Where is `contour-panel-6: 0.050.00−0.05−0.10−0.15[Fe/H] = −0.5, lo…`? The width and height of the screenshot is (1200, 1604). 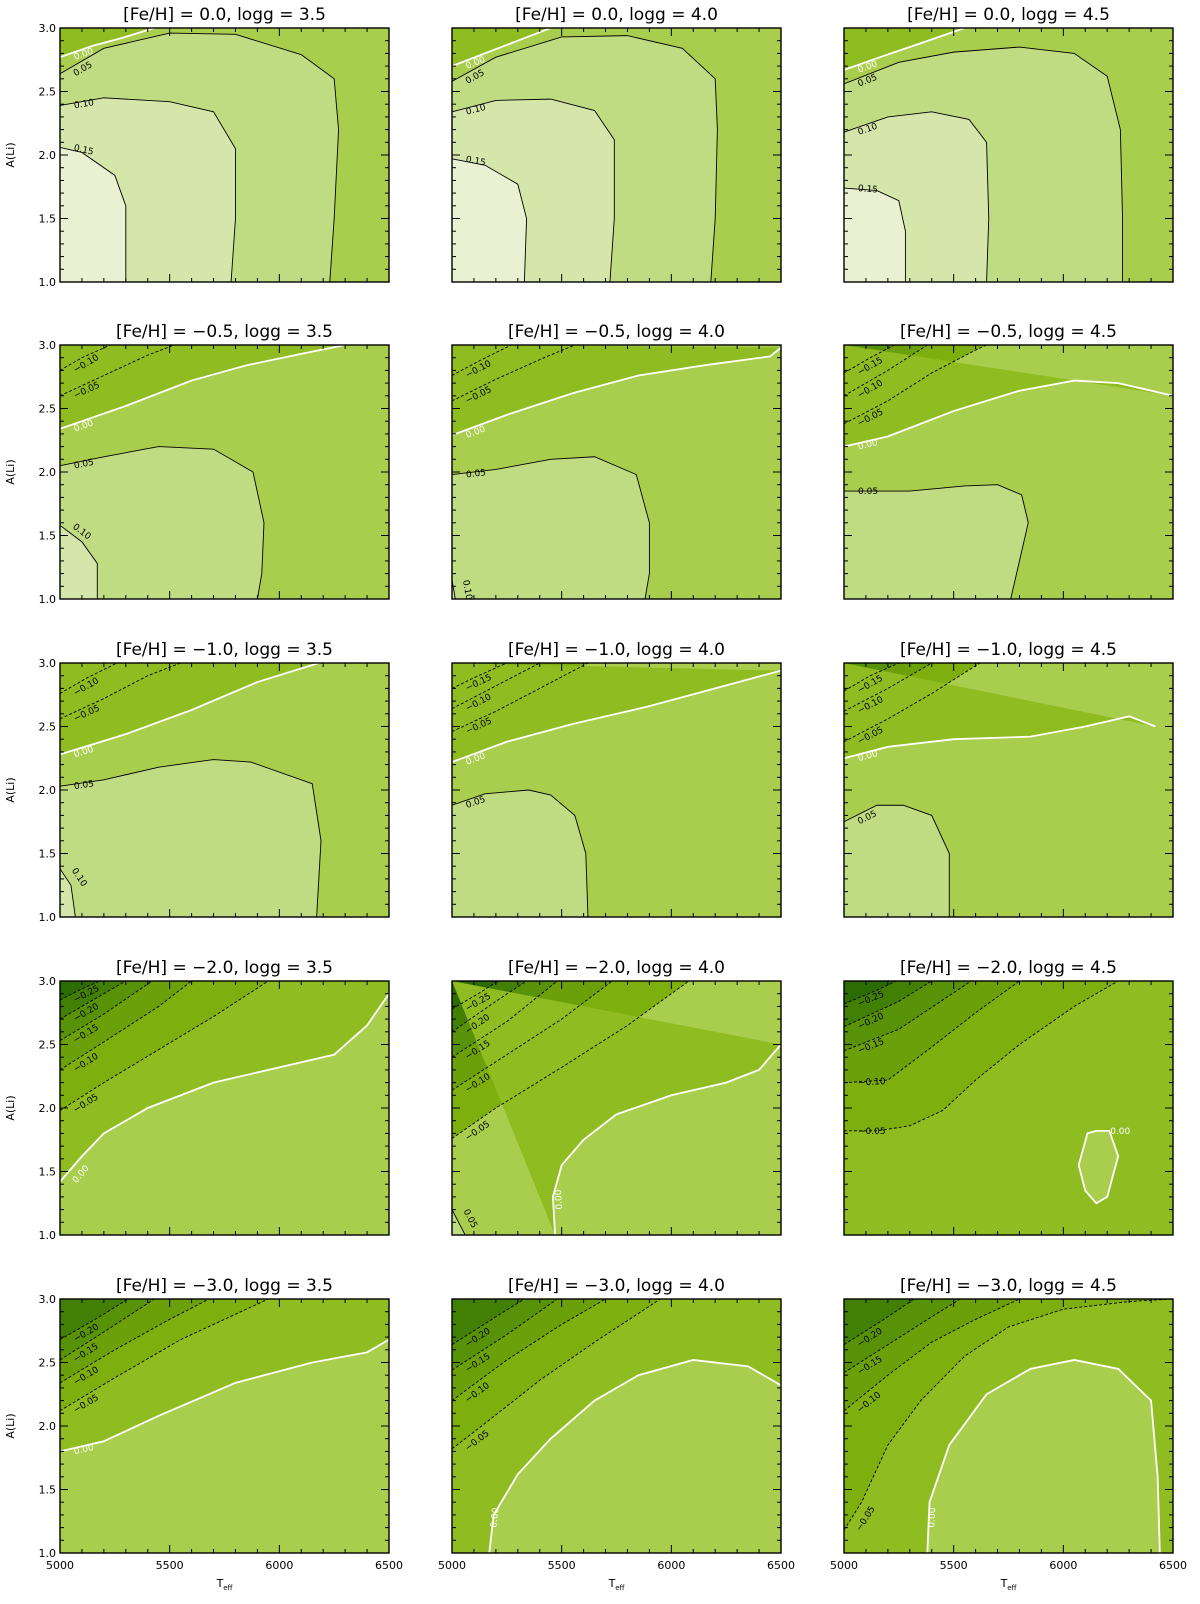 contour-panel-6: 0.050.00−0.05−0.10−0.15[Fe/H] = −0.5, lo… is located at coordinates (1008, 461).